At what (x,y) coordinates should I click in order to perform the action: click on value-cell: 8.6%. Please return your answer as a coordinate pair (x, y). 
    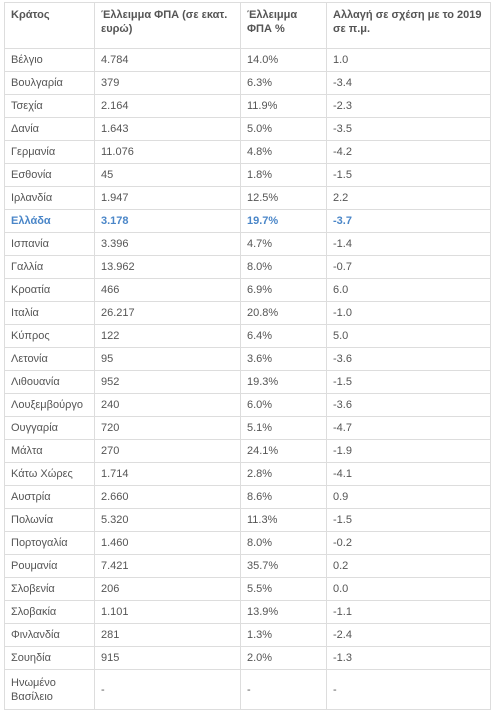
    Looking at the image, I should click on (283, 497).